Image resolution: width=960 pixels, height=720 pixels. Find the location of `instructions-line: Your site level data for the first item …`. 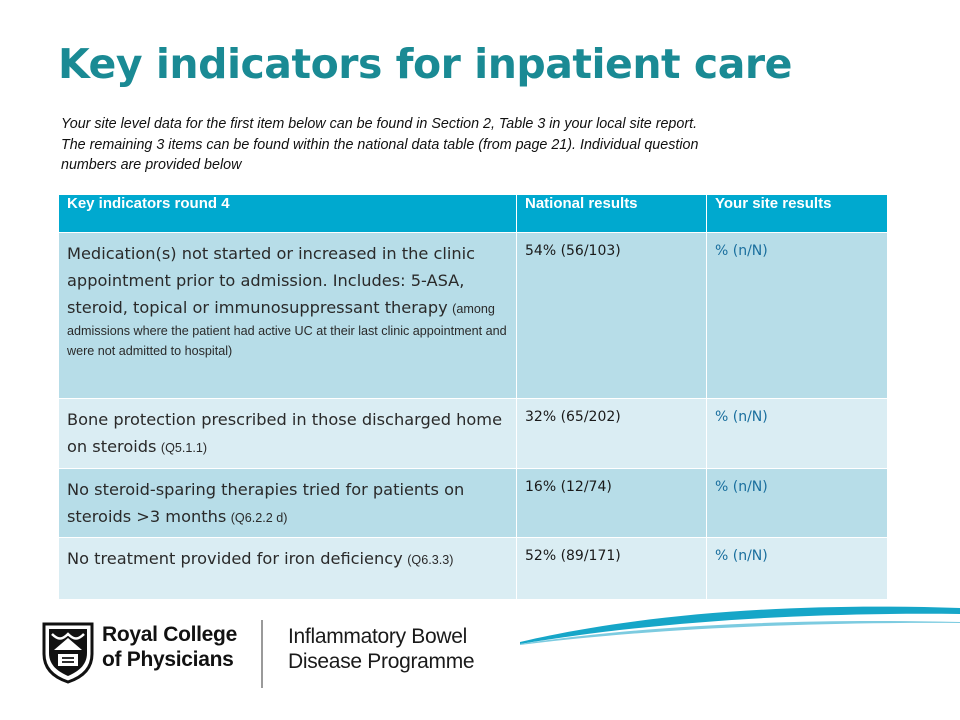

instructions-line: Your site level data for the first item … is located at coordinates (379, 124).